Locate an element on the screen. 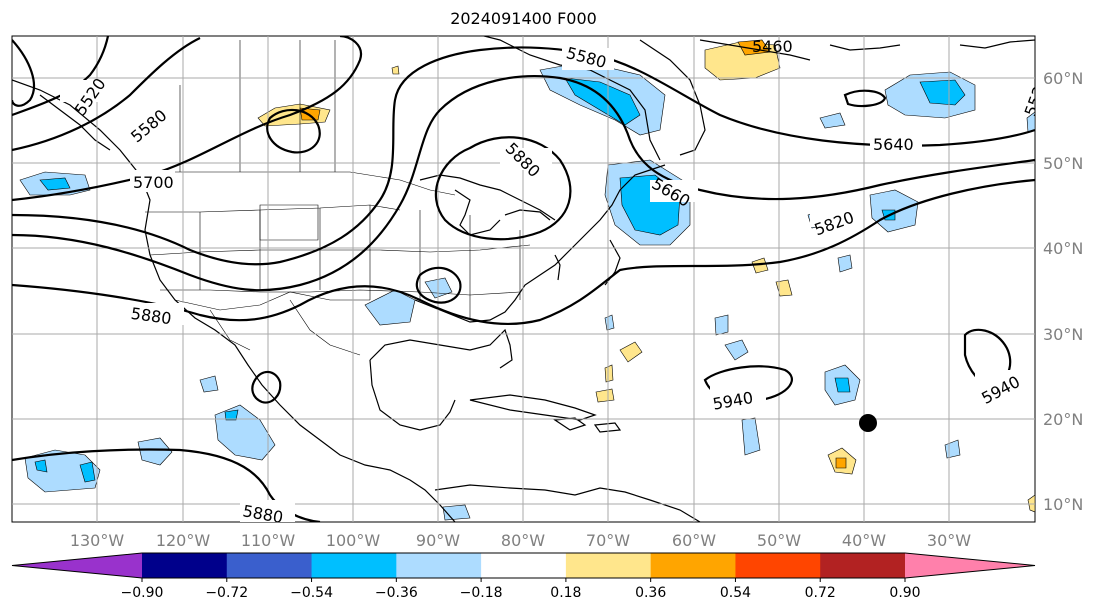 The image size is (1105, 615). colorbar-tick-label: 0.72 is located at coordinates (820, 593).